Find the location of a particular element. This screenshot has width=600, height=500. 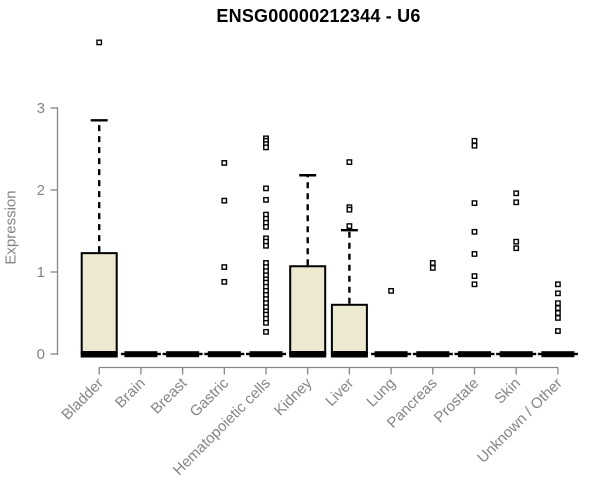

x-tick-label: Lung is located at coordinates (381, 393).